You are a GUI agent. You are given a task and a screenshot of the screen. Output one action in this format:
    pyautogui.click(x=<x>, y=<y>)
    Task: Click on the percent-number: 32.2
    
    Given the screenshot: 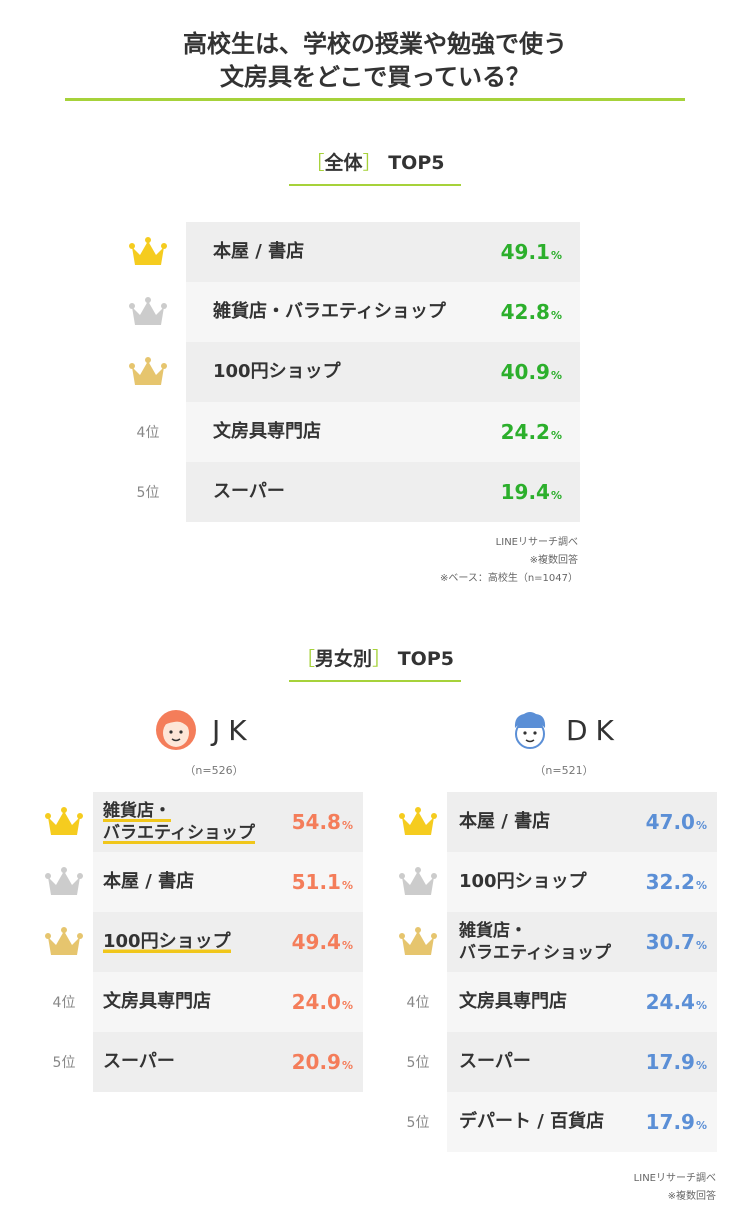 What is the action you would take?
    pyautogui.click(x=670, y=882)
    